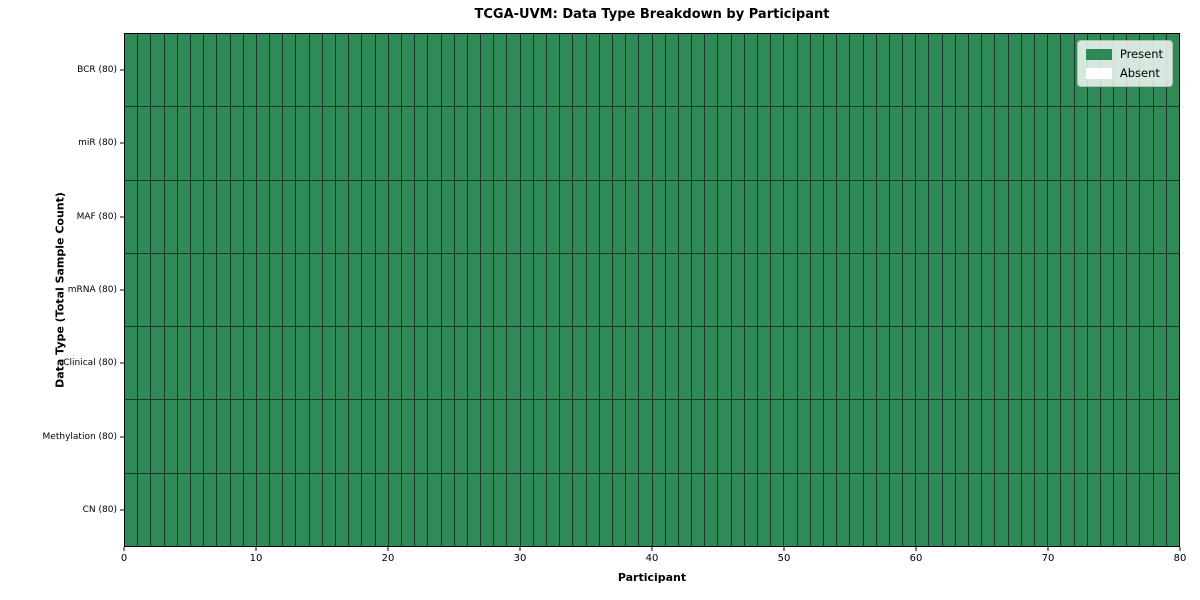  Describe the element at coordinates (520, 549) in the screenshot. I see `x-tick-mark` at that location.